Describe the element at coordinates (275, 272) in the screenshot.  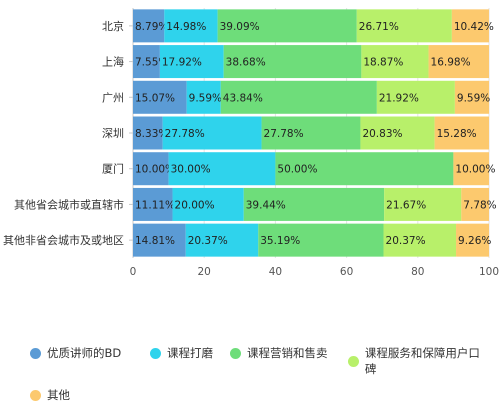
I see `x-tick-label: 40` at that location.